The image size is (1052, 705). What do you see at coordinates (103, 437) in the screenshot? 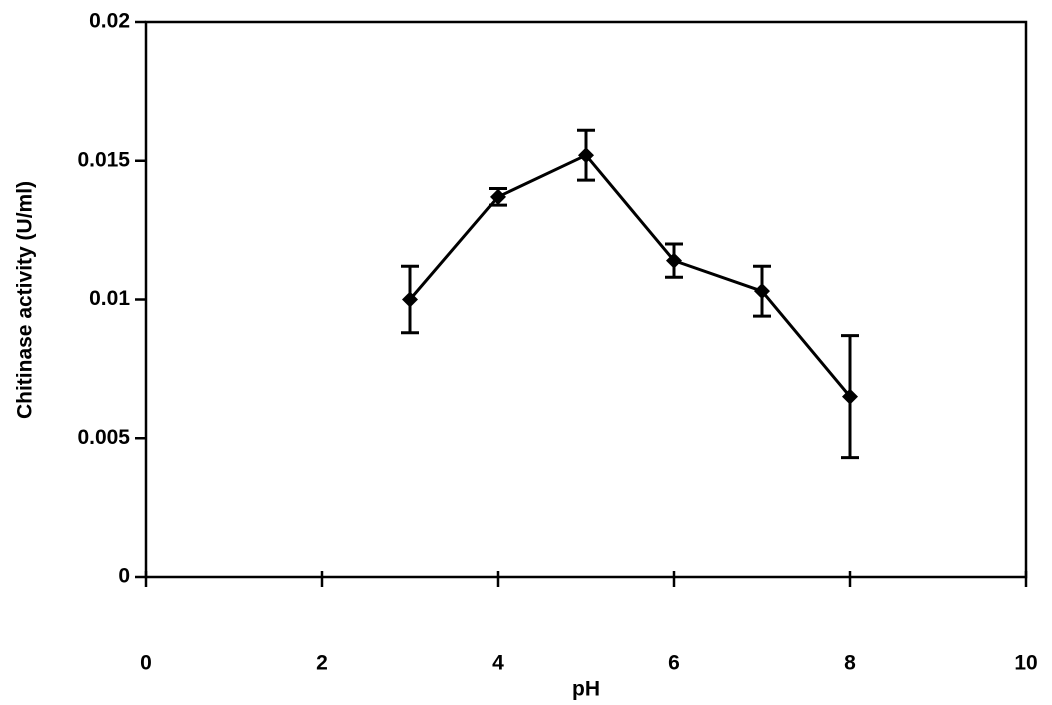
I see `y-tick-label: 0.005` at bounding box center [103, 437].